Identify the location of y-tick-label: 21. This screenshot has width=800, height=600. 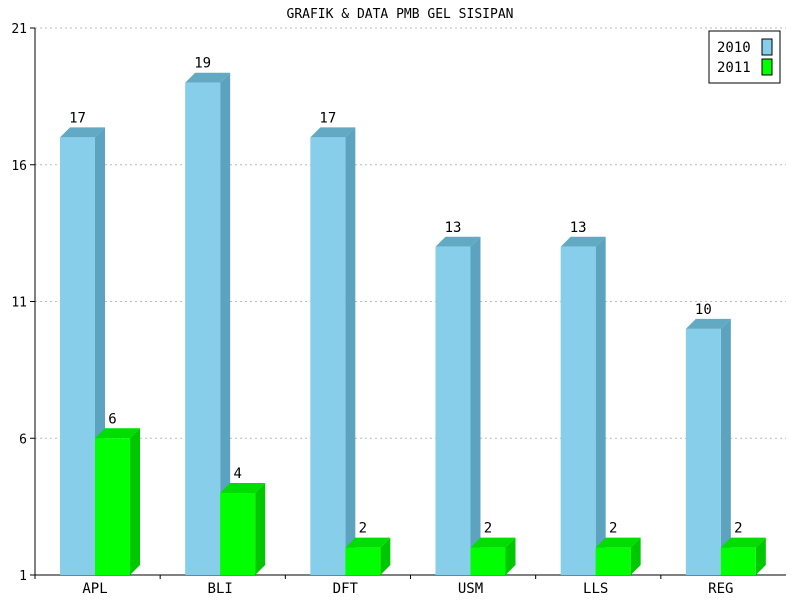
(19, 29).